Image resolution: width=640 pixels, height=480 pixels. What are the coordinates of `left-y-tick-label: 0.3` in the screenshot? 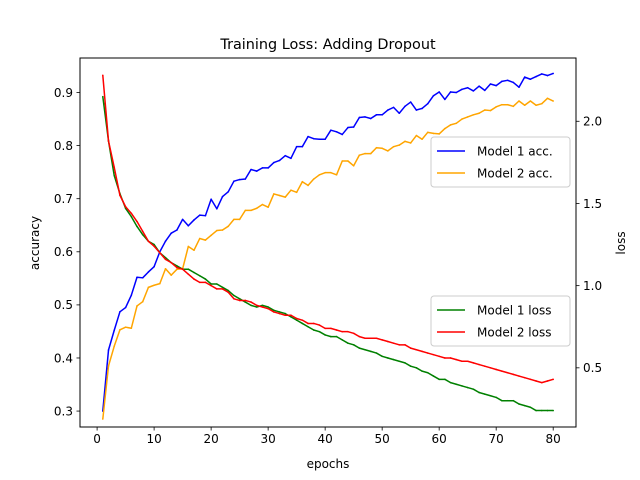 It's located at (63, 411).